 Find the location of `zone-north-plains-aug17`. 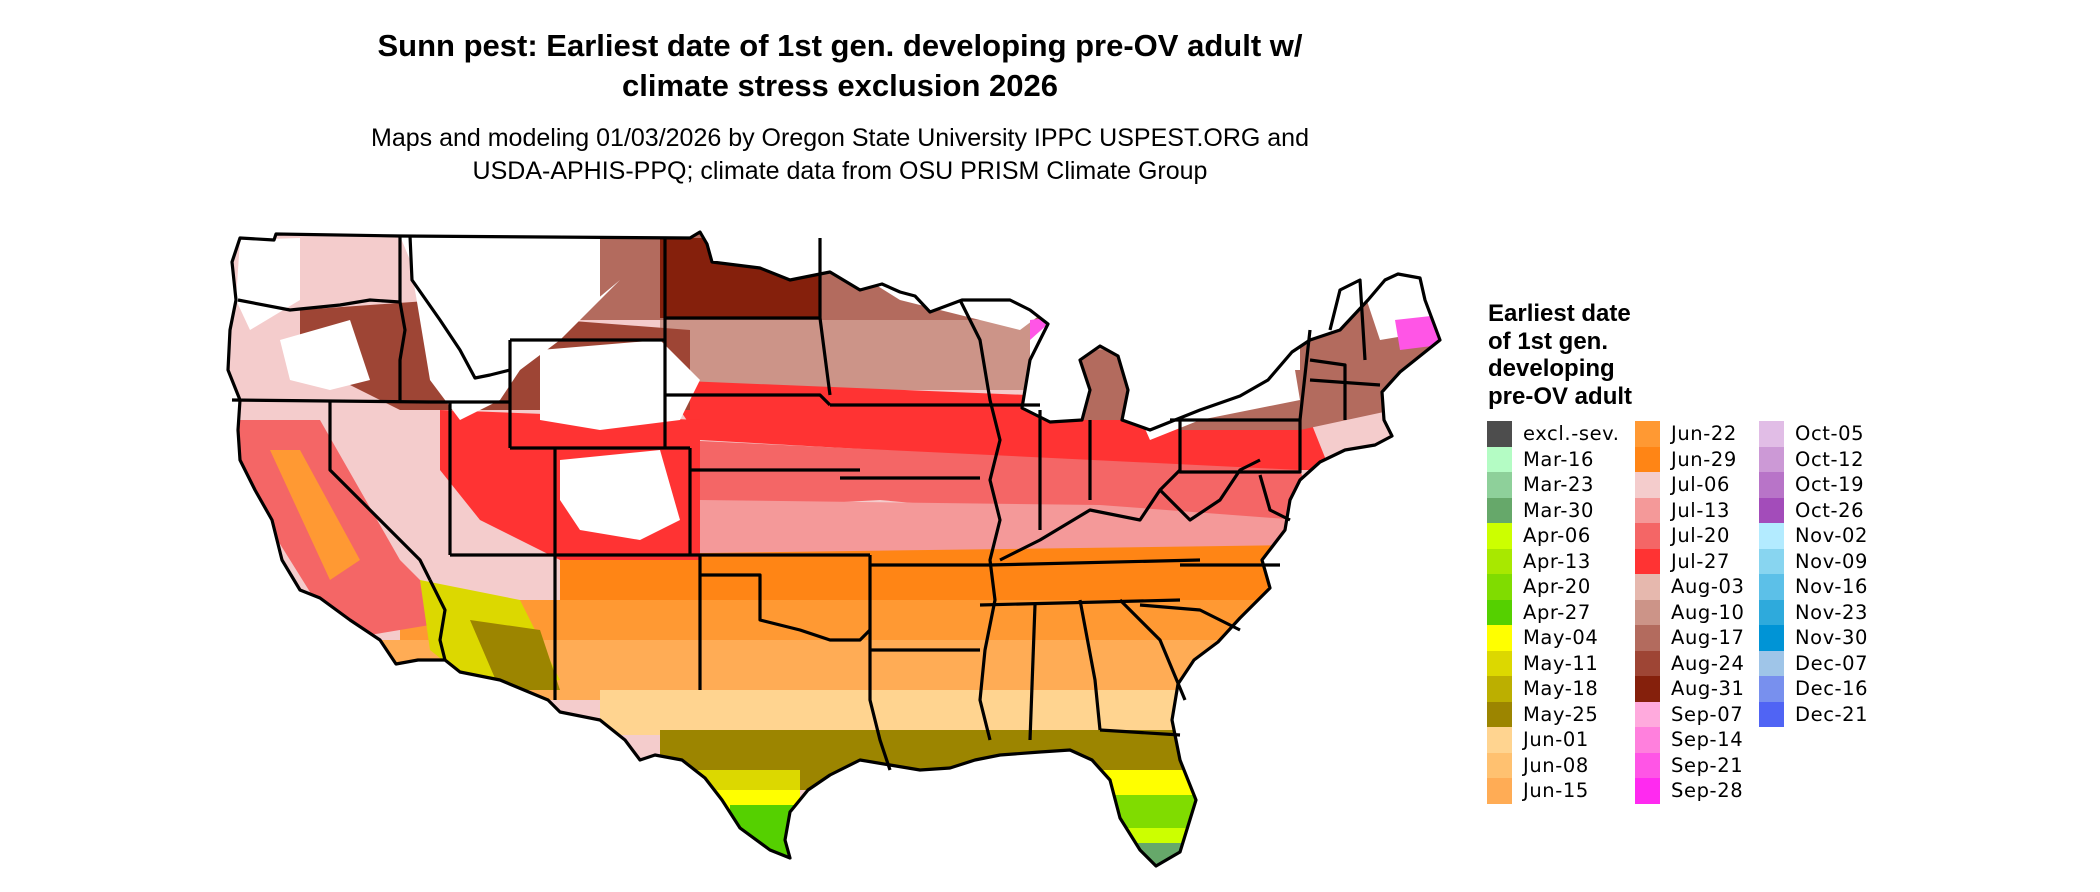

zone-north-plains-aug17 is located at coordinates (840, 276).